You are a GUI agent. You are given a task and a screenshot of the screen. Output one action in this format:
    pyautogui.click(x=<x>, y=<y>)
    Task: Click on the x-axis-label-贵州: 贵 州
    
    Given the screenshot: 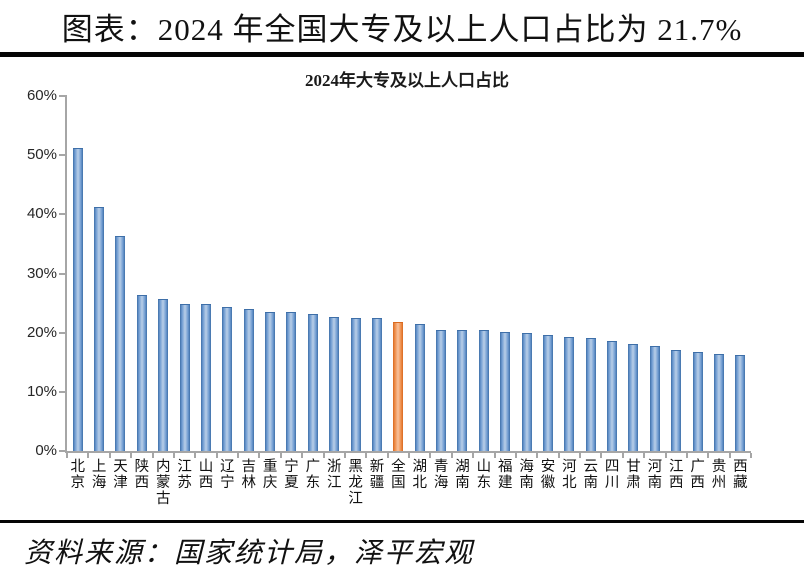 What is the action you would take?
    pyautogui.click(x=719, y=475)
    